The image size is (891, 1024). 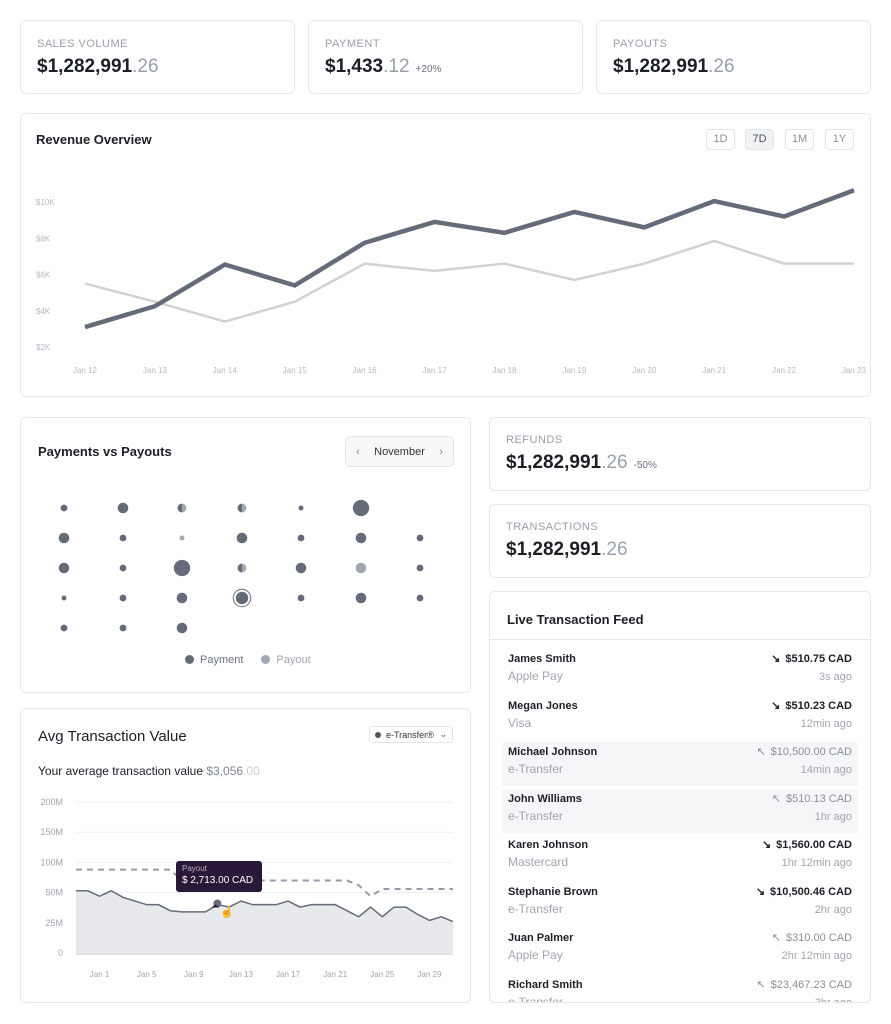 What do you see at coordinates (365, 370) in the screenshot?
I see `x-tick-label: Jan 16` at bounding box center [365, 370].